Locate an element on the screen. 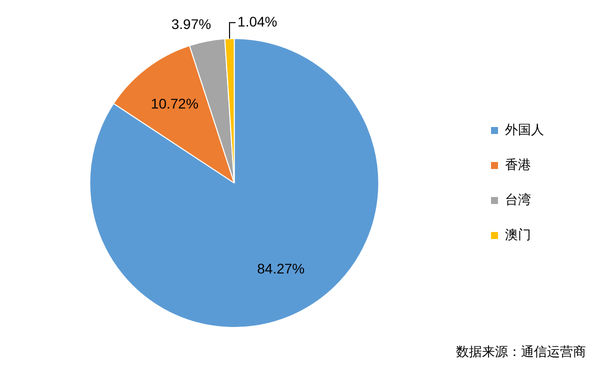  legend-label: 外国人 is located at coordinates (524, 130).